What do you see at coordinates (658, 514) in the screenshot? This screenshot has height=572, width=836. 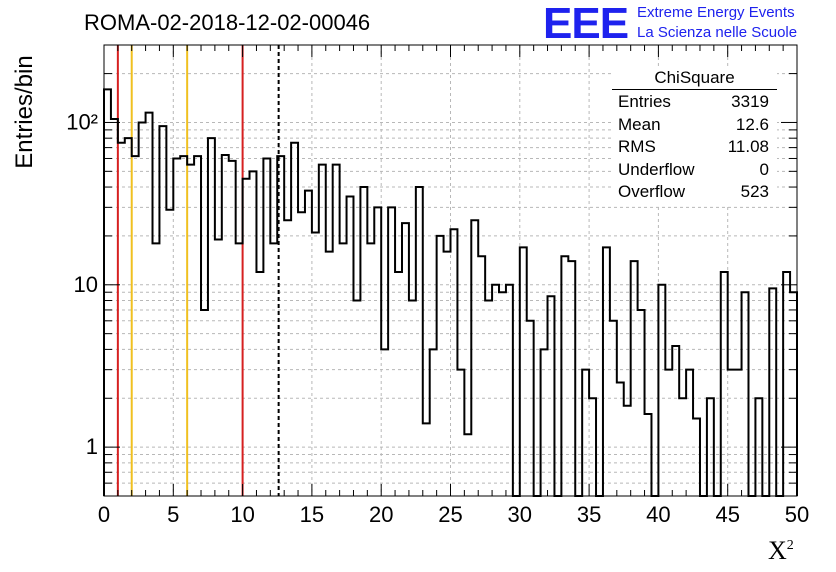 I see `x-tick-label: 40` at bounding box center [658, 514].